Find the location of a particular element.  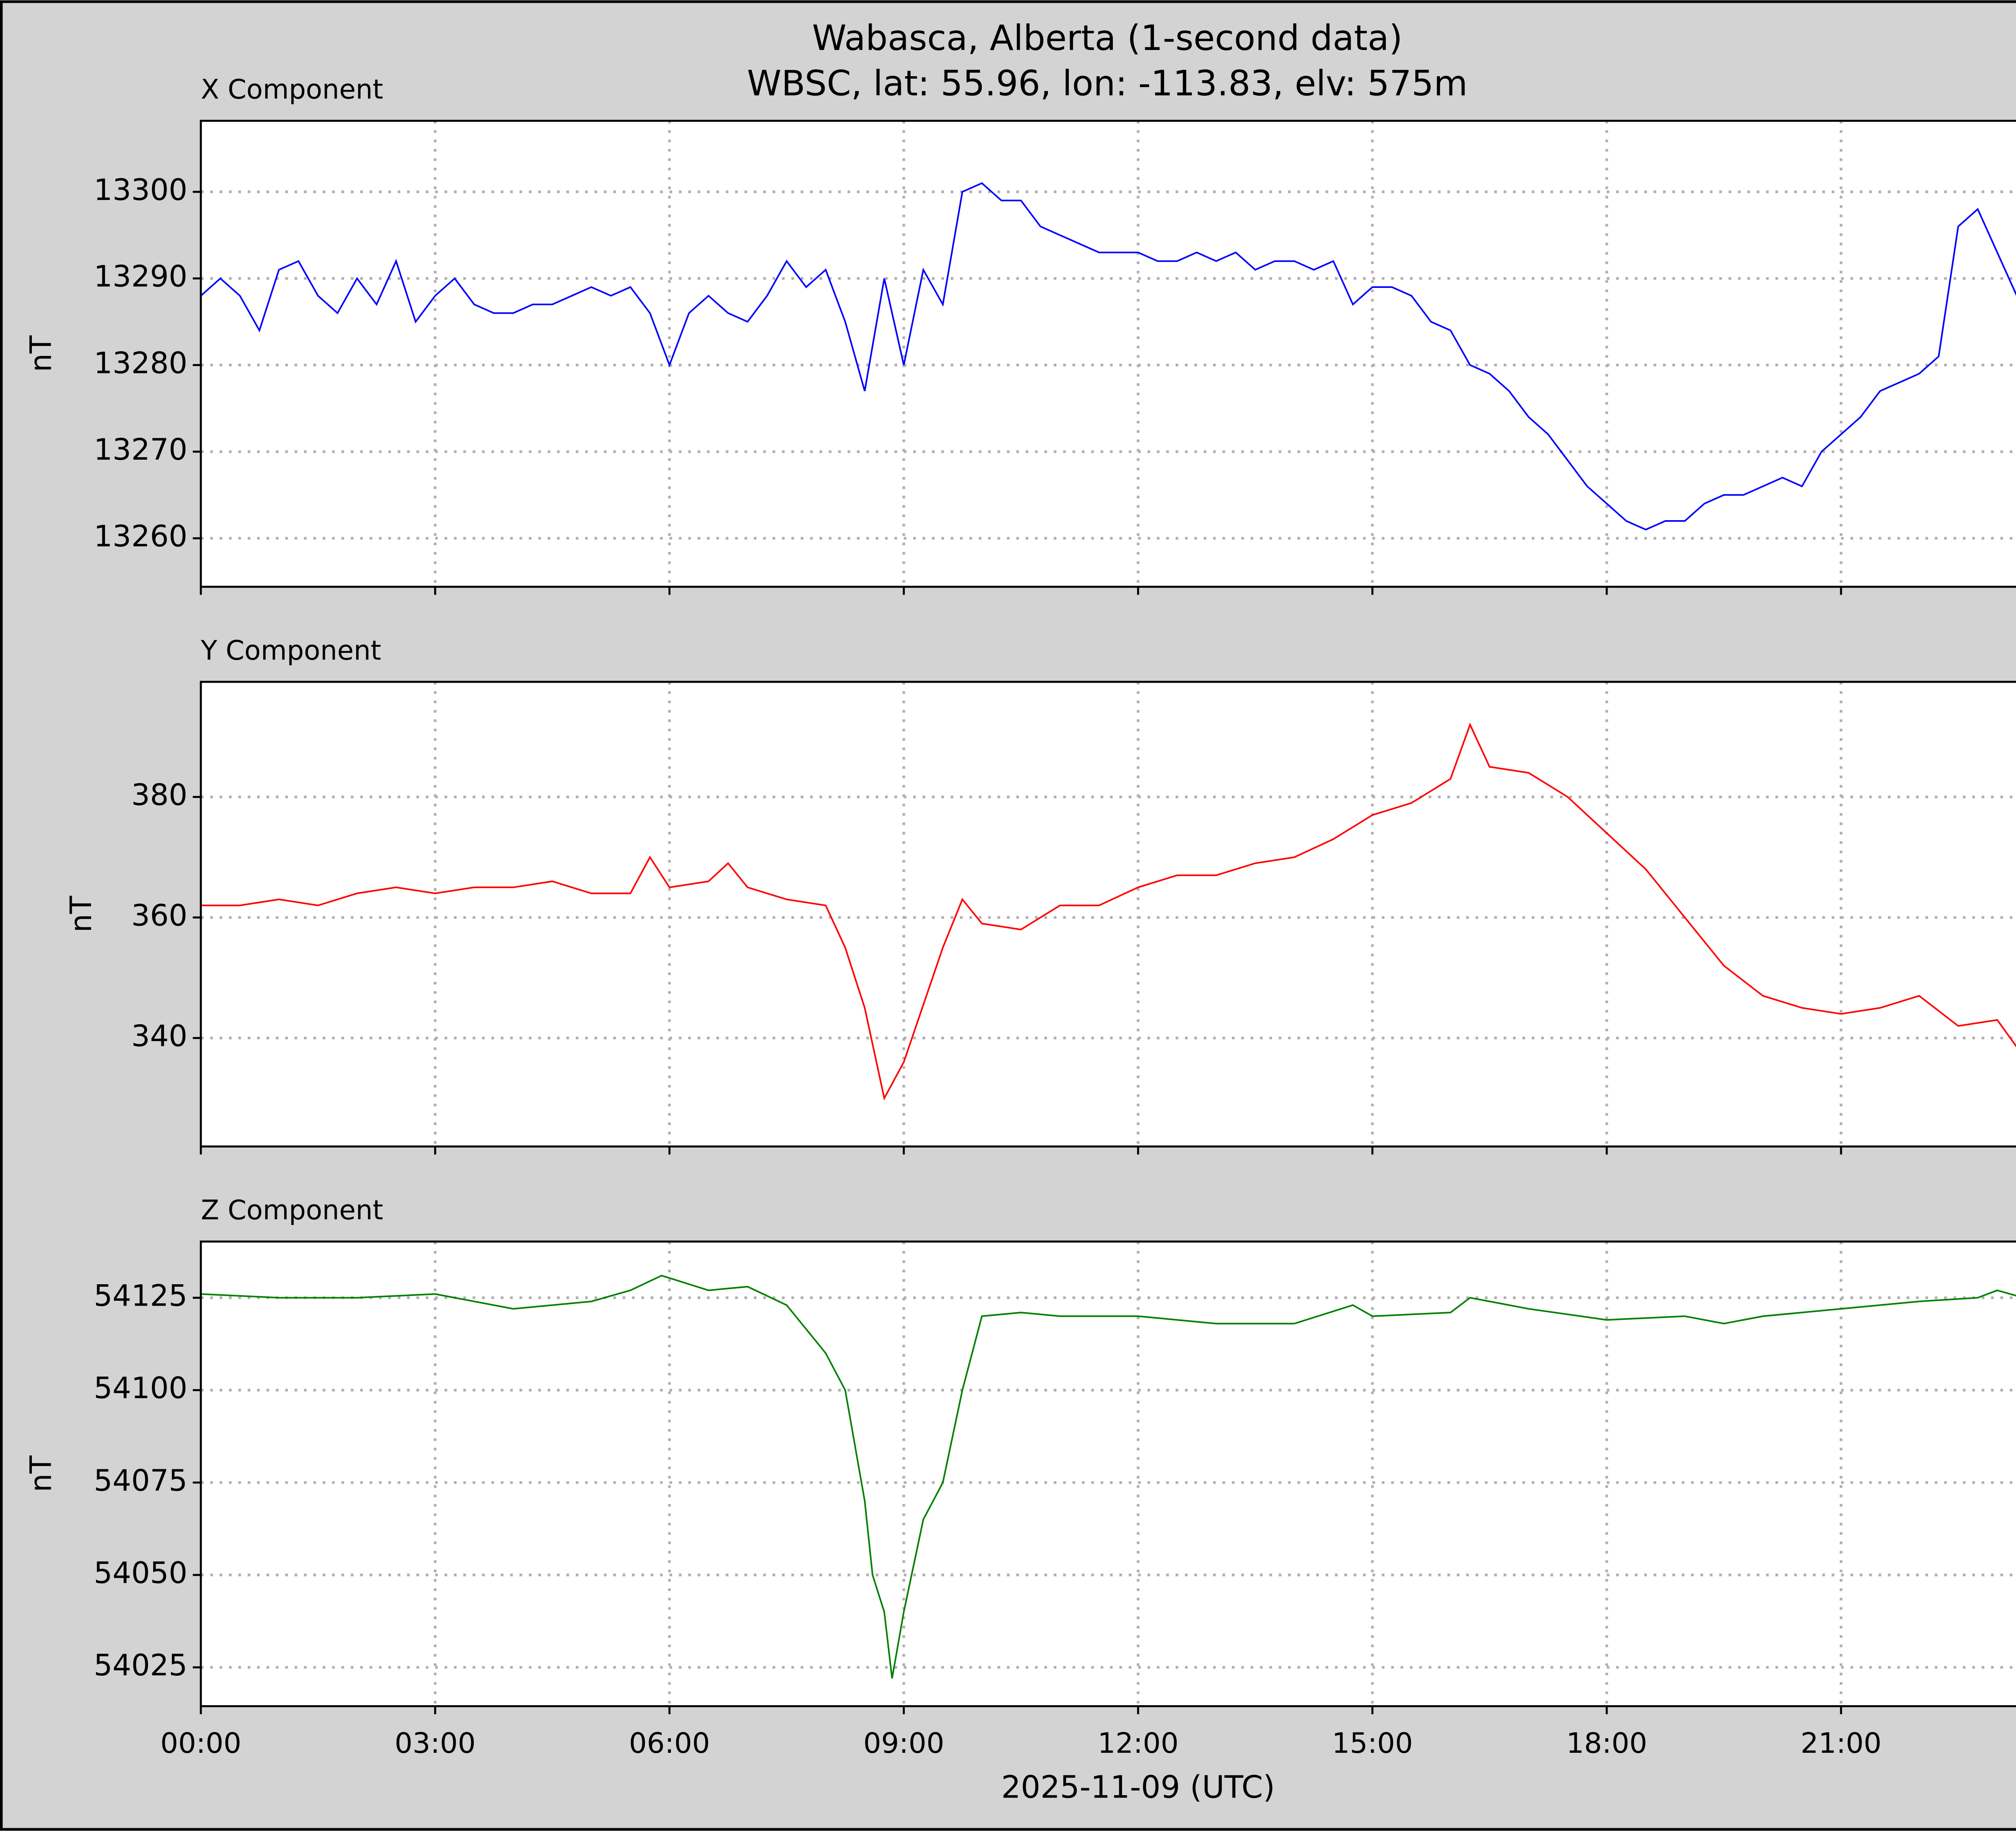

y-tick-label: 54050 is located at coordinates (141, 1573).